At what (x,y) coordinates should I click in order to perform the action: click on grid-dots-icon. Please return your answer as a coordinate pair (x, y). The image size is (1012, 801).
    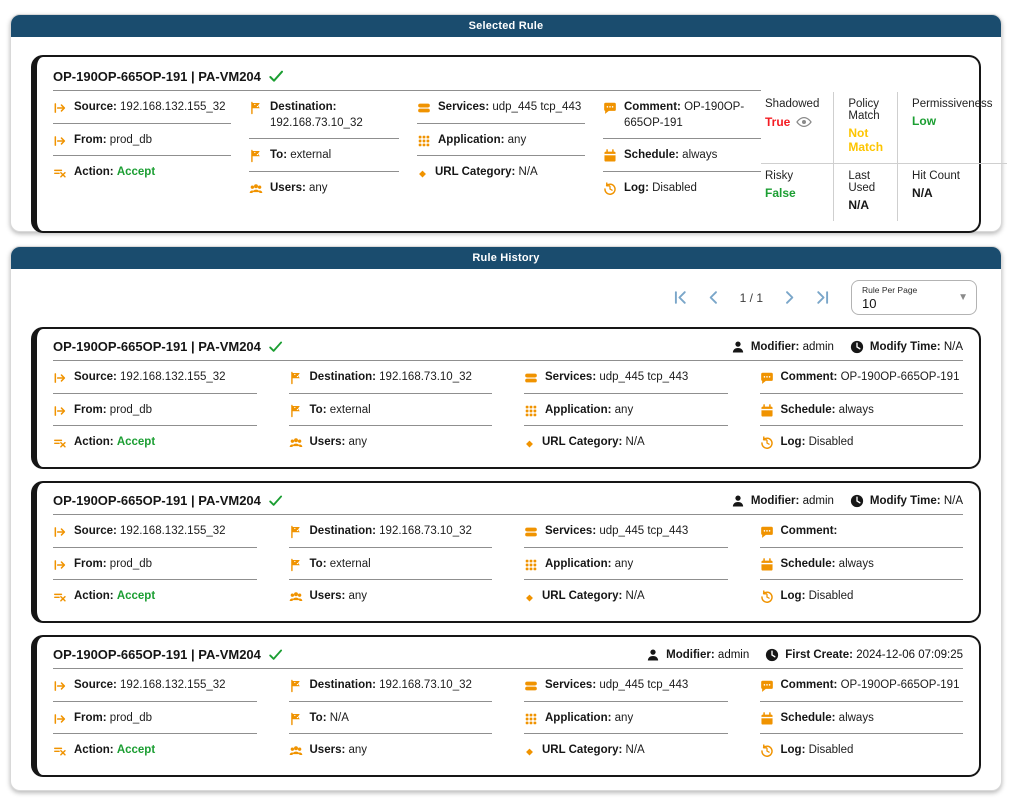
    Looking at the image, I should click on (531, 719).